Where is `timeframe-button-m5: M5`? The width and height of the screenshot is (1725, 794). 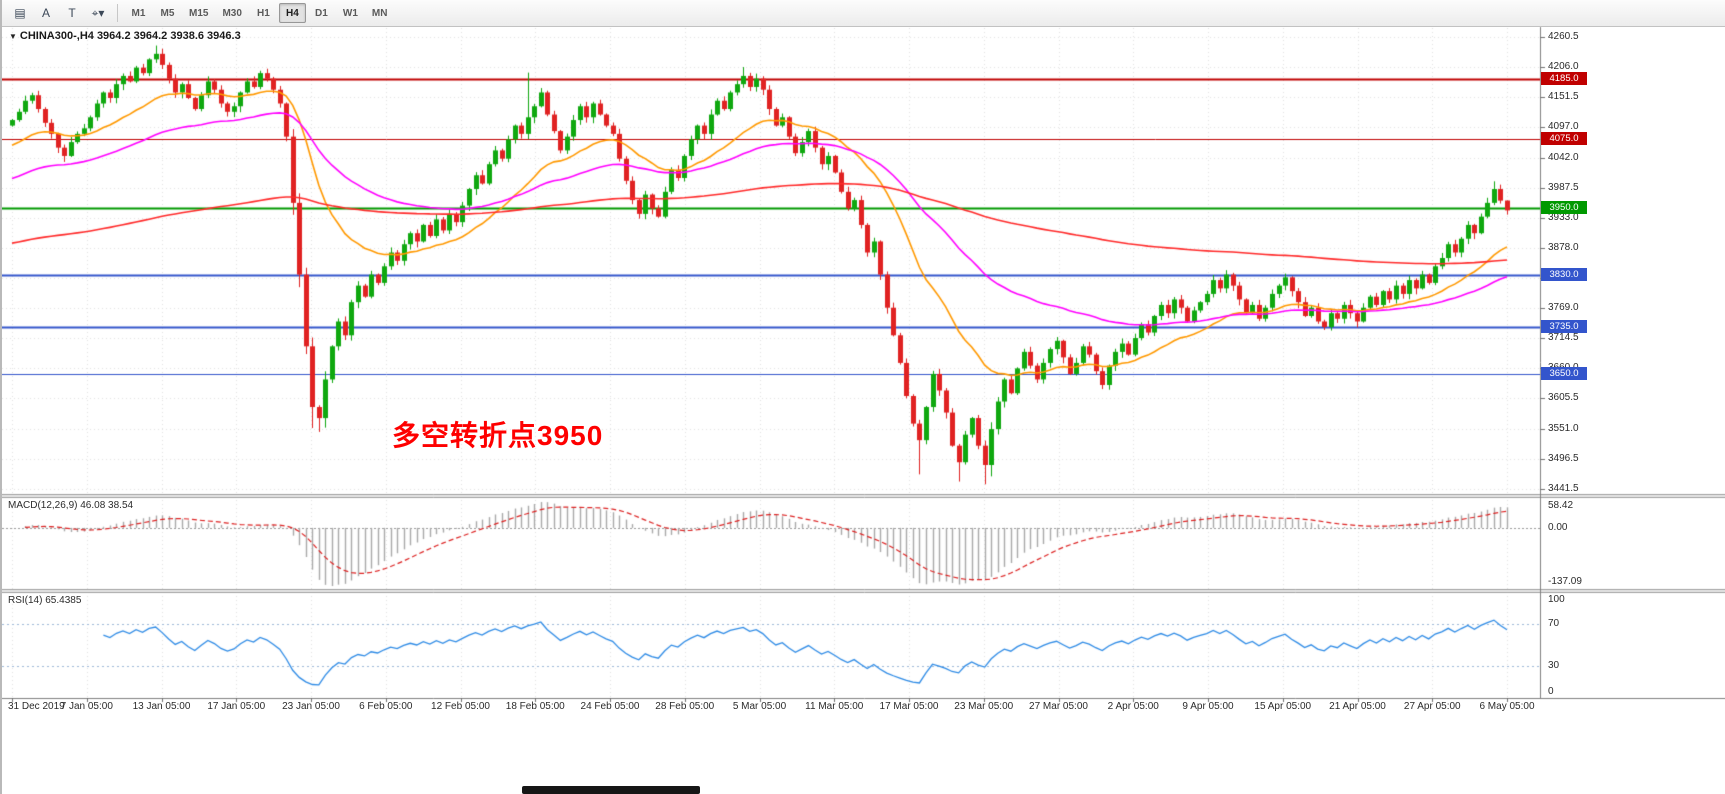
timeframe-button-m5: M5 is located at coordinates (167, 13).